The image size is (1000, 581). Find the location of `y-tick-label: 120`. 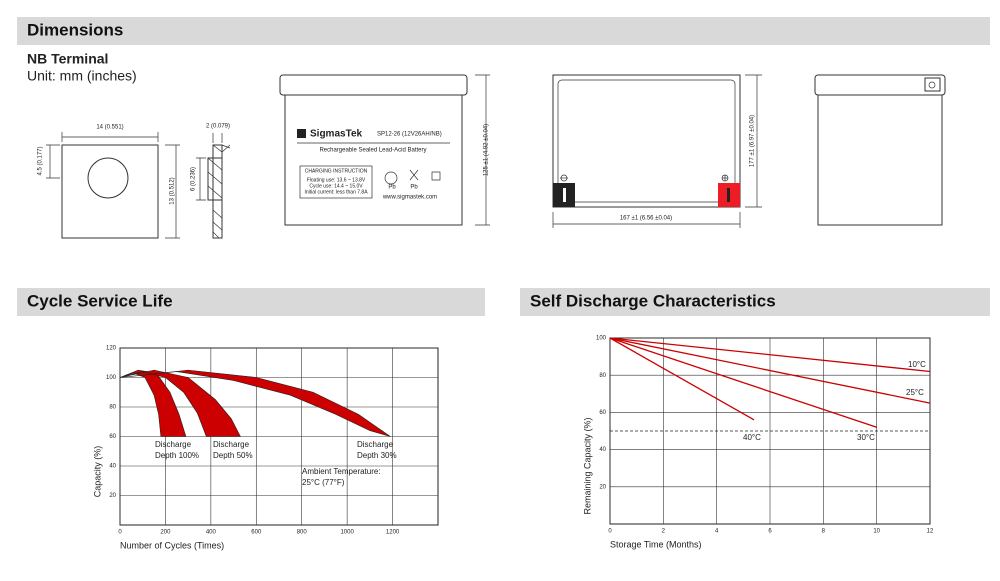

y-tick-label: 120 is located at coordinates (111, 349).